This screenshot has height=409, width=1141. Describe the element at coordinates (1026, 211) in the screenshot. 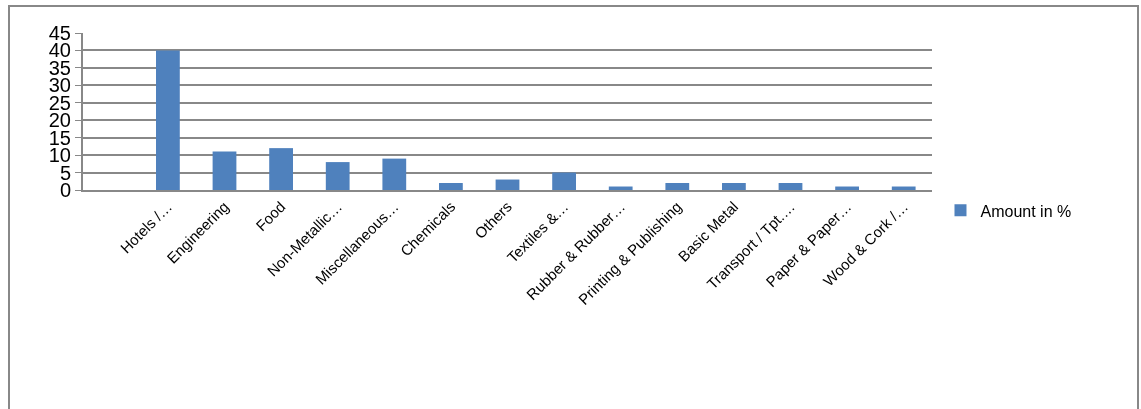

I see `legend-label: Amount in %` at that location.